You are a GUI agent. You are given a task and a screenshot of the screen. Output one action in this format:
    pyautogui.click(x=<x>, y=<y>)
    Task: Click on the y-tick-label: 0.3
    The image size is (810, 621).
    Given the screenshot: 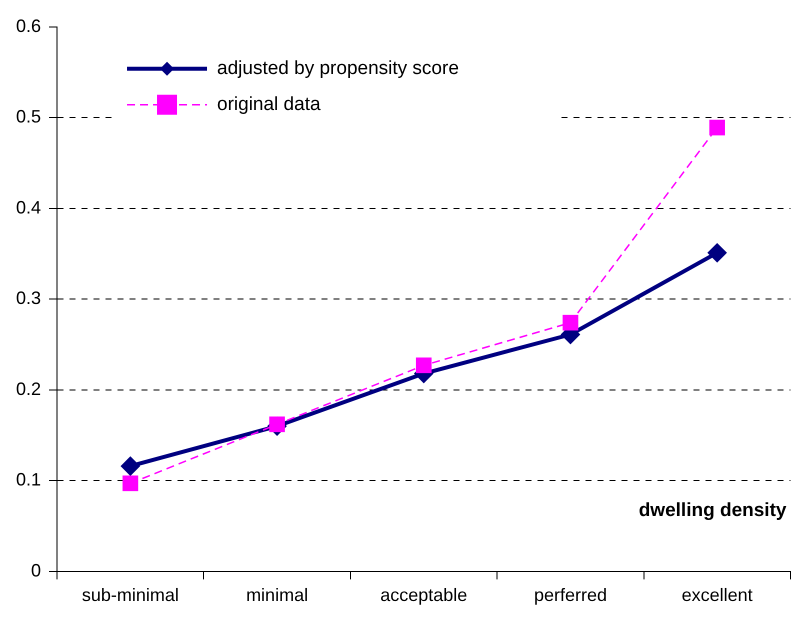 What is the action you would take?
    pyautogui.click(x=29, y=298)
    